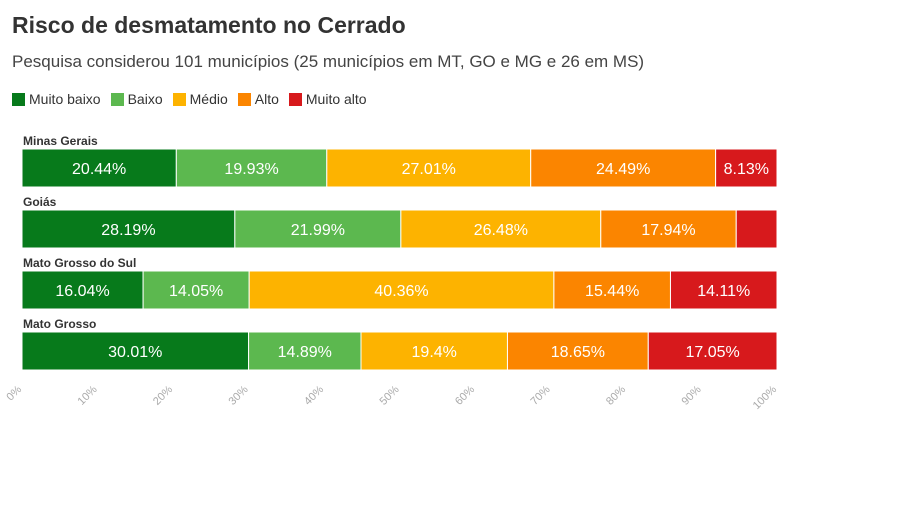  I want to click on category-label-mato-grosso: Mato Grosso, so click(59, 324).